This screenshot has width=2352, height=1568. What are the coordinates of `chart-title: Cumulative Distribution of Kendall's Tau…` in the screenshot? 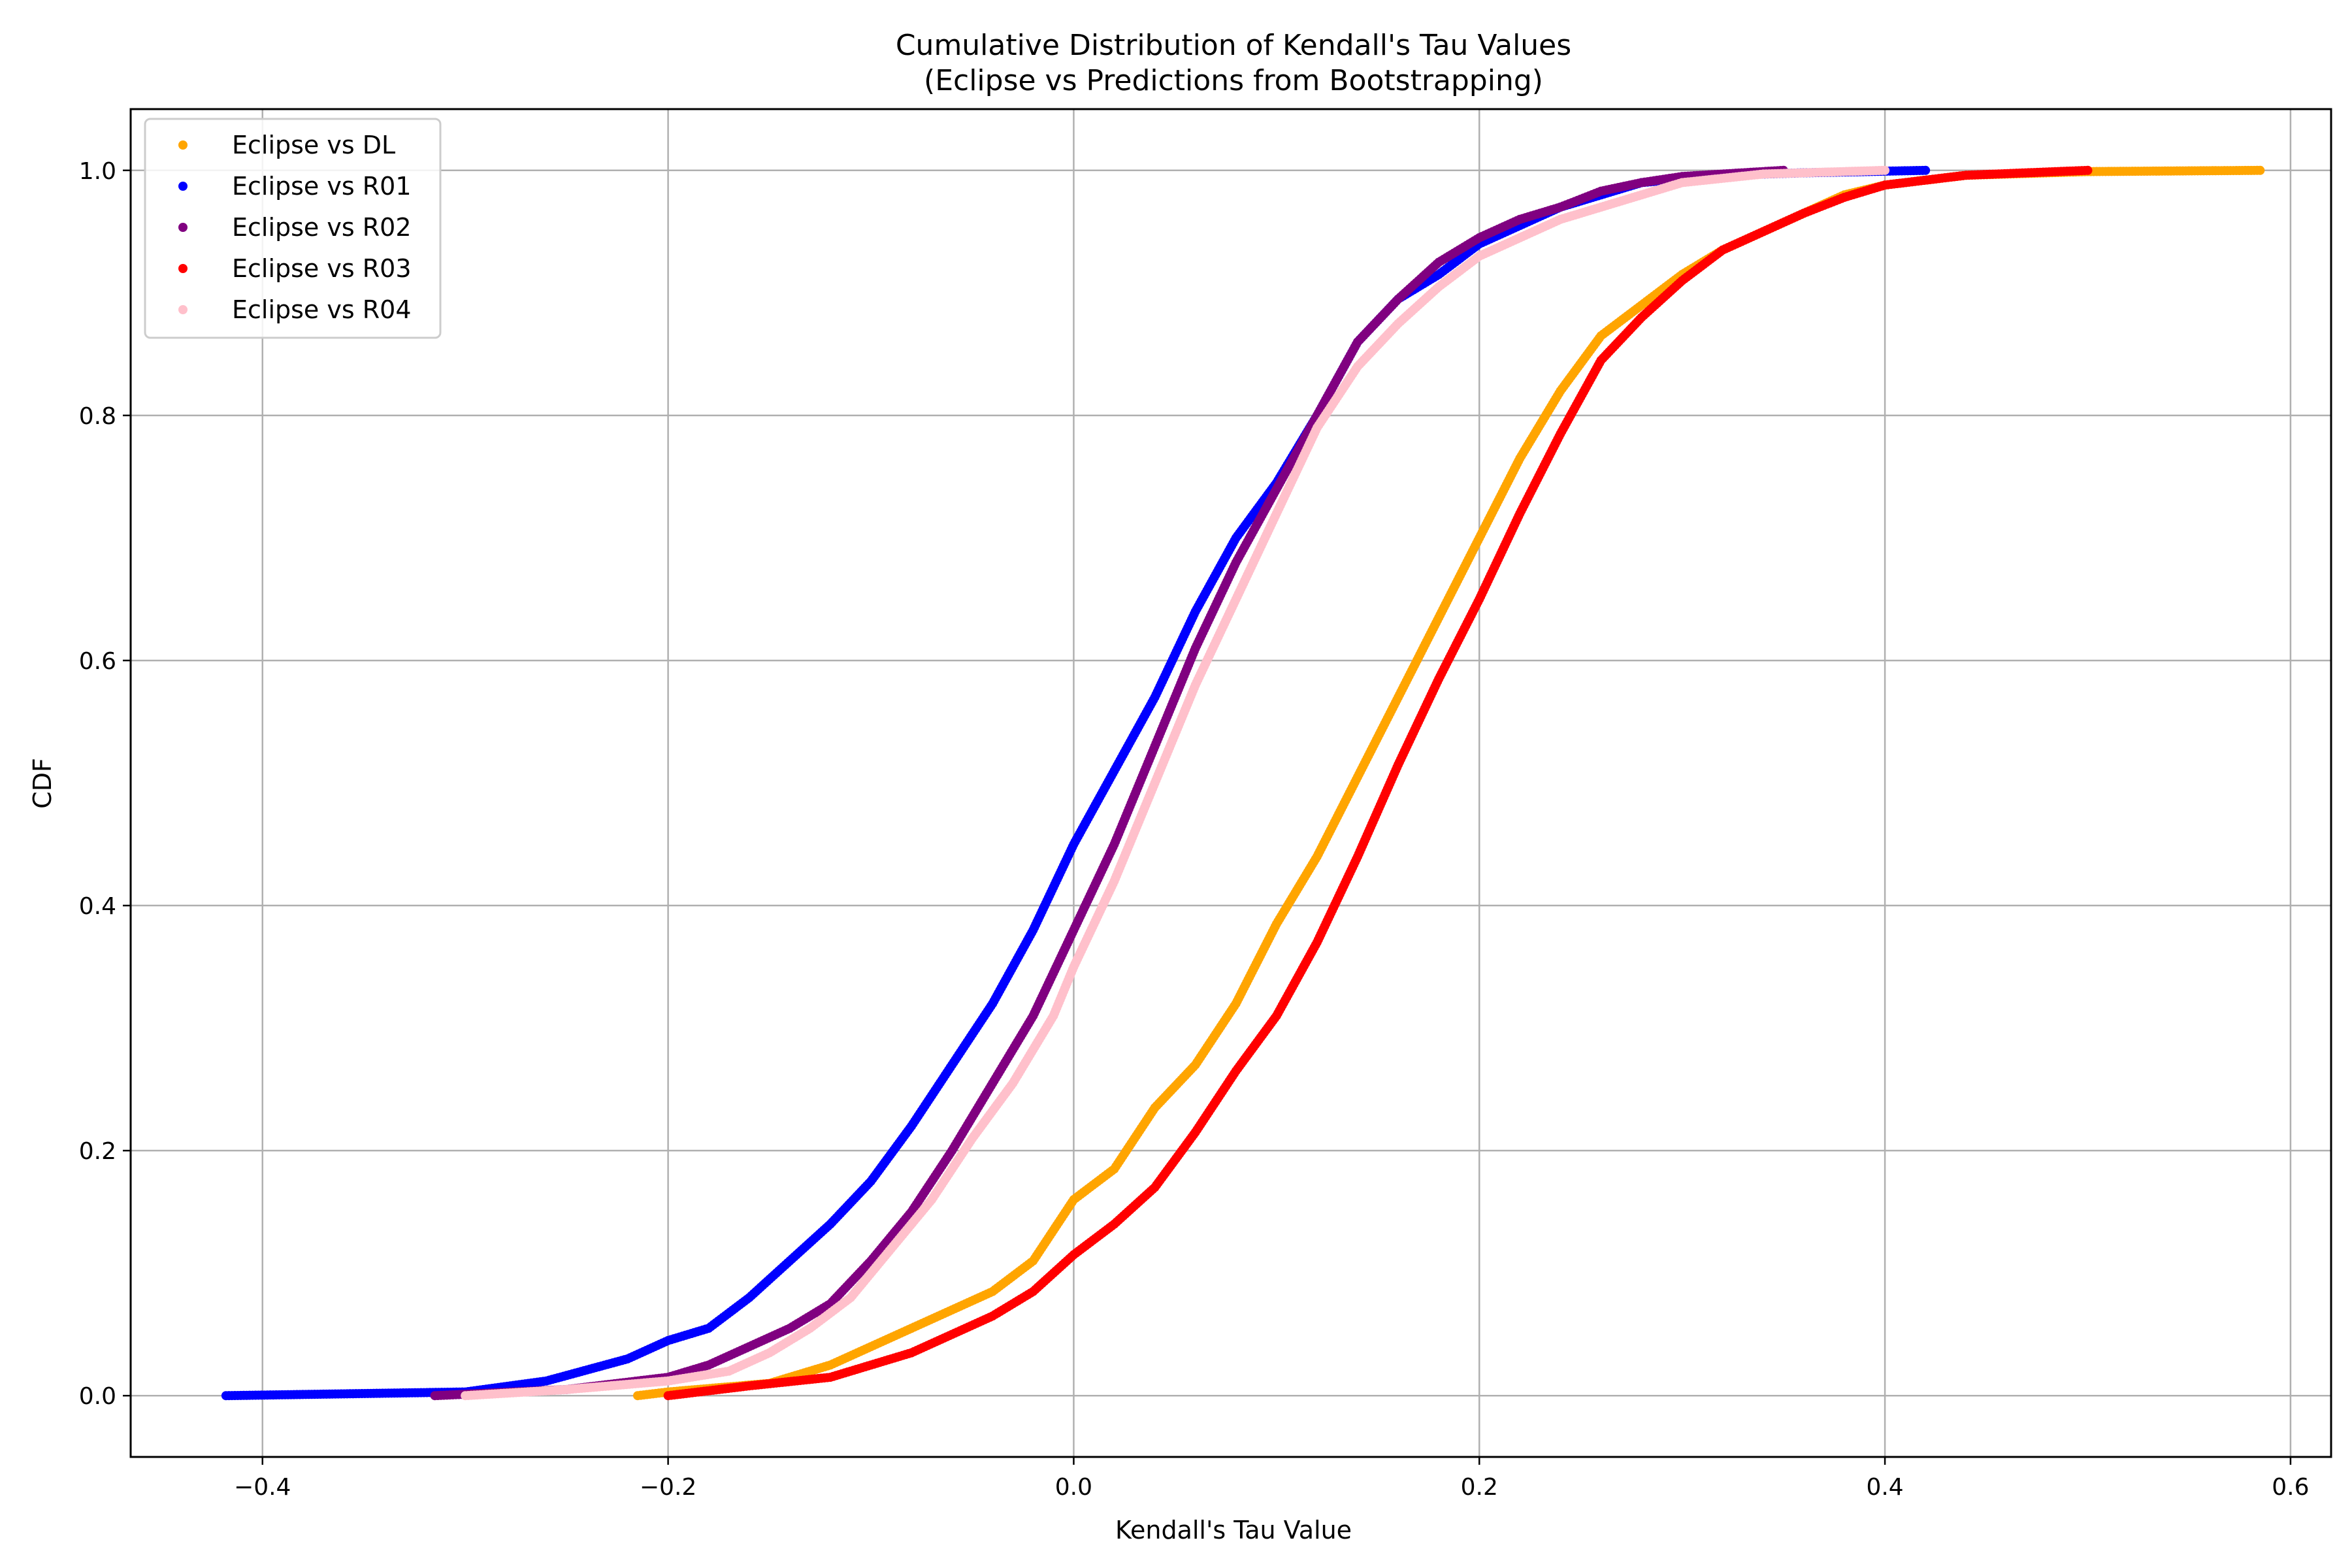 It's located at (1233, 45).